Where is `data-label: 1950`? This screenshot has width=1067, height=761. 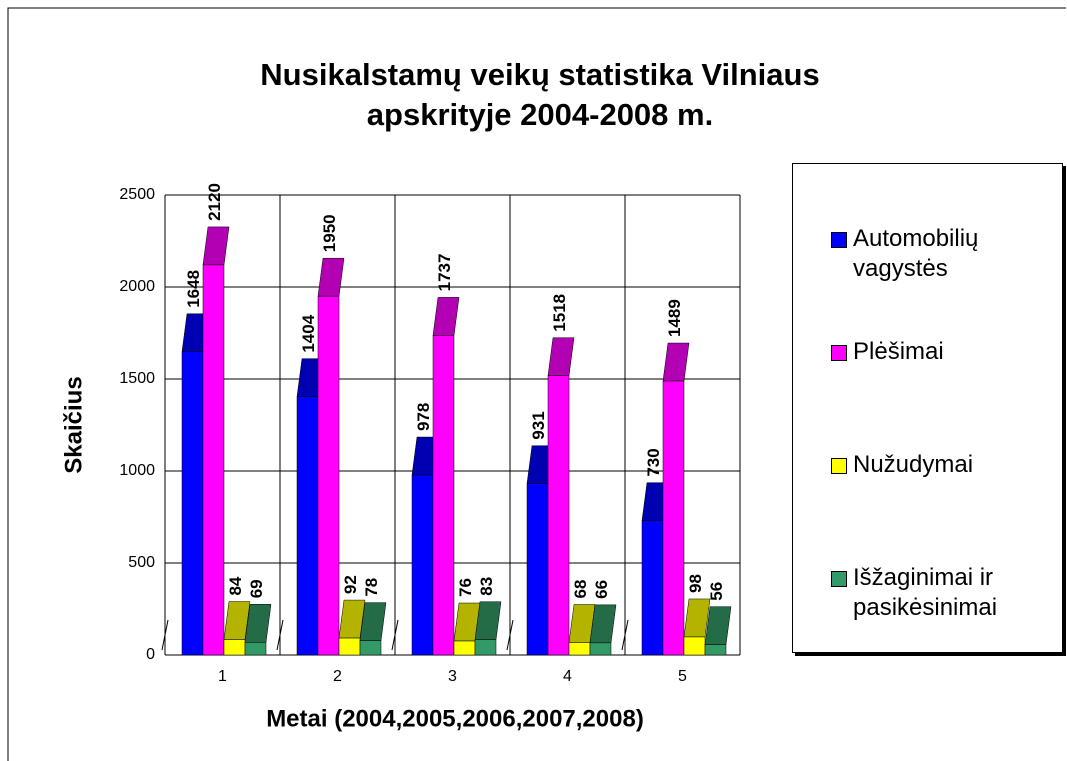 data-label: 1950 is located at coordinates (329, 233).